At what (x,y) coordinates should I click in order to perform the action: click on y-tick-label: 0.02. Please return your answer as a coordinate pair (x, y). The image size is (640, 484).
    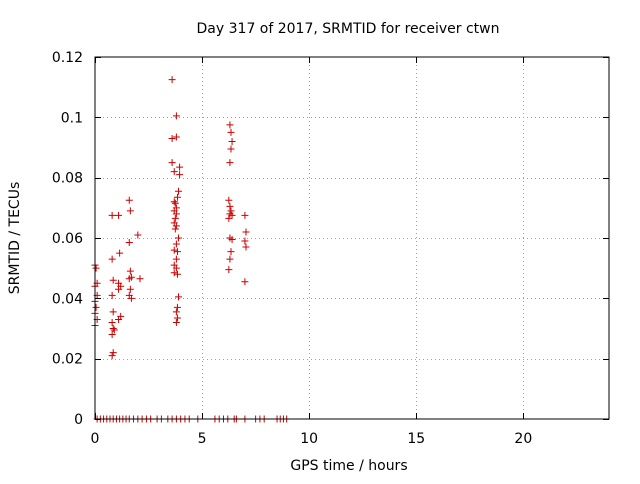
    Looking at the image, I should click on (67, 360).